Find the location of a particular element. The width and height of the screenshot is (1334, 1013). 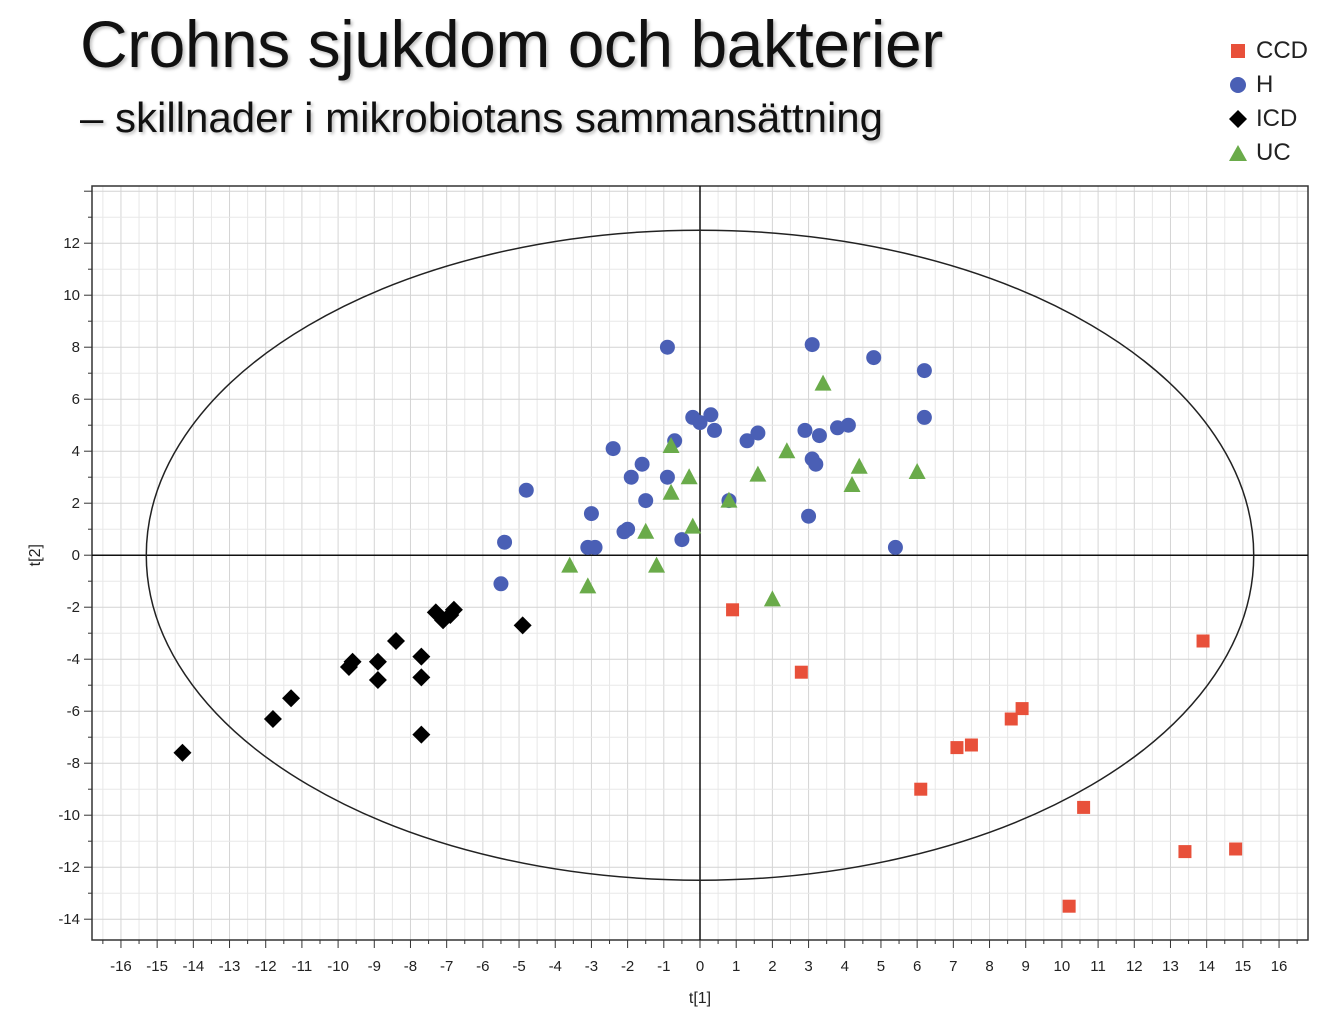

x-tick-label: 2 is located at coordinates (772, 966).